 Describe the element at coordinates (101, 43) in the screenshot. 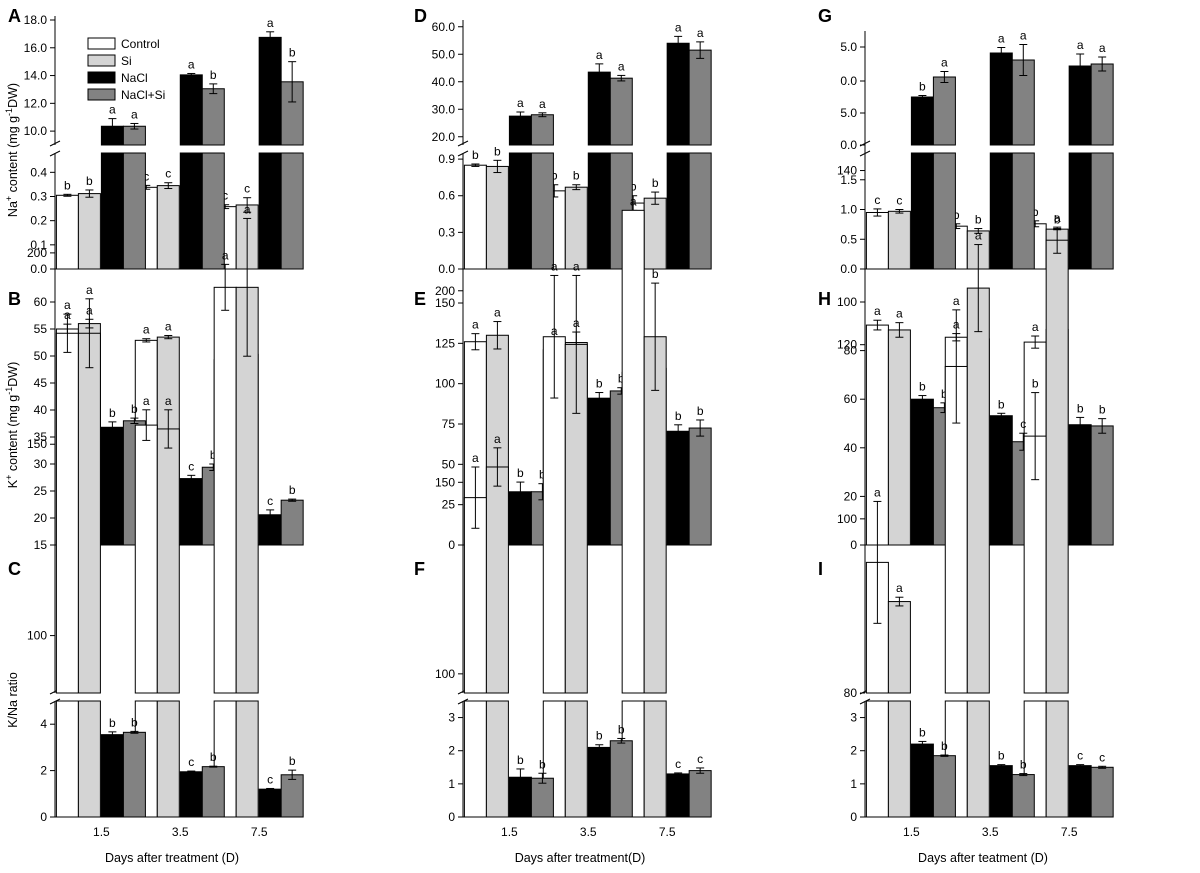

I see `legend-swatch` at that location.